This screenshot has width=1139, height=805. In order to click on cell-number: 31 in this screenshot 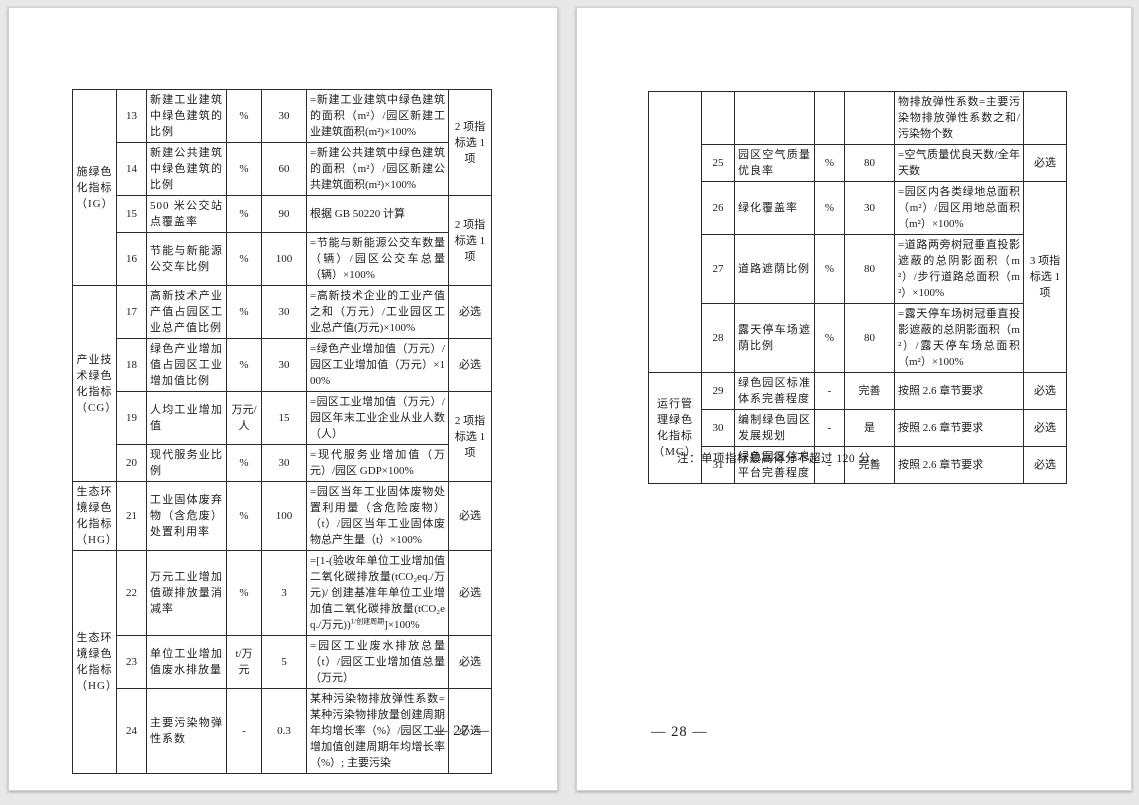, I will do `click(718, 465)`.